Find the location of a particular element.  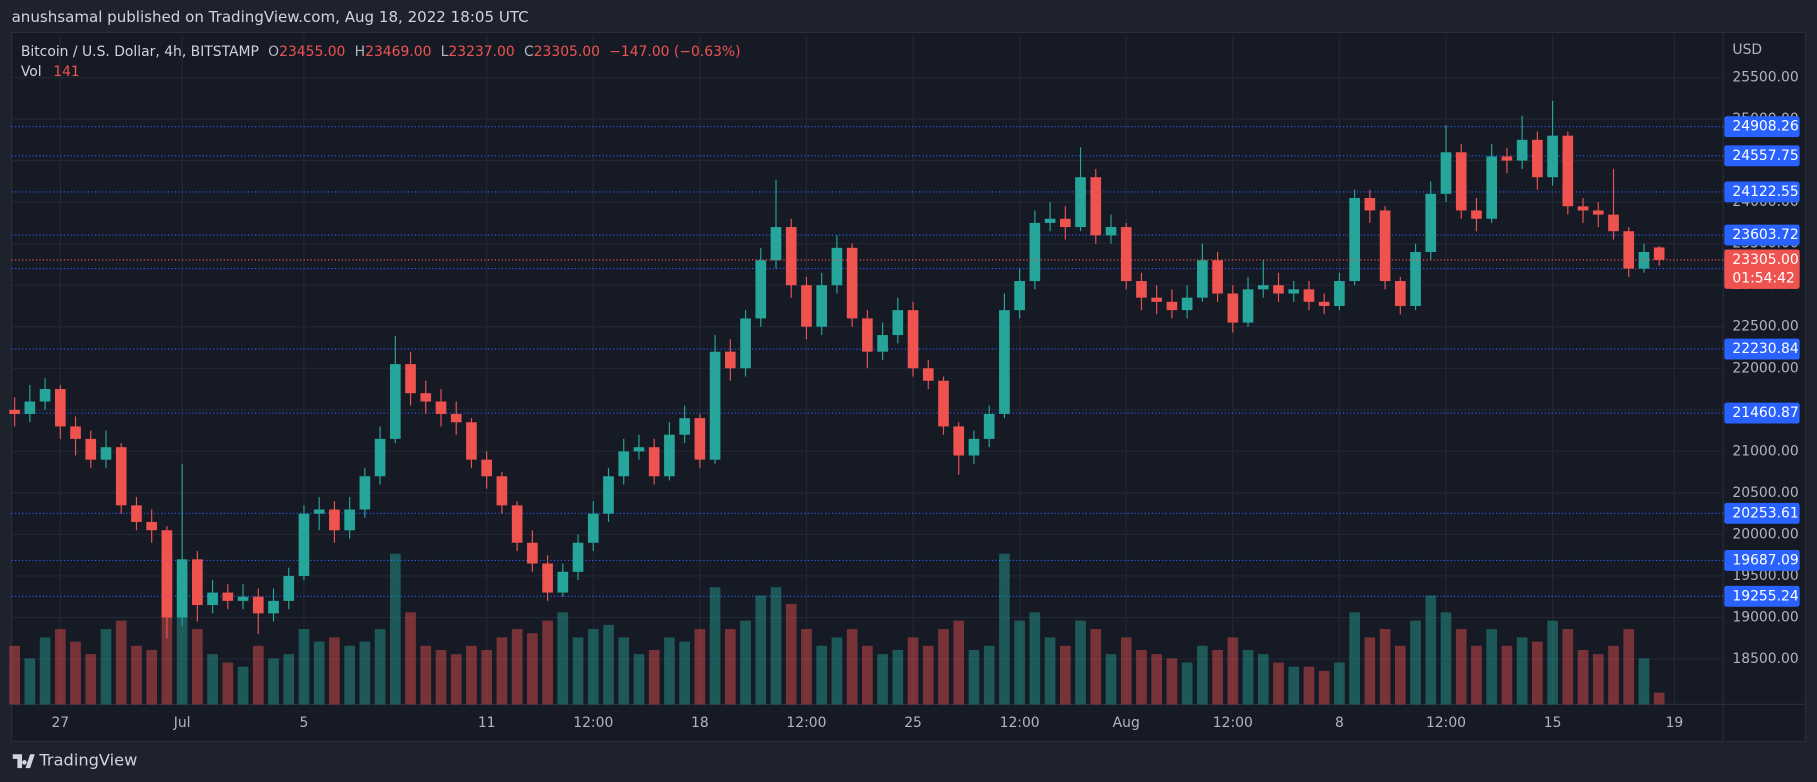

logo: TradingView is located at coordinates (74, 760).